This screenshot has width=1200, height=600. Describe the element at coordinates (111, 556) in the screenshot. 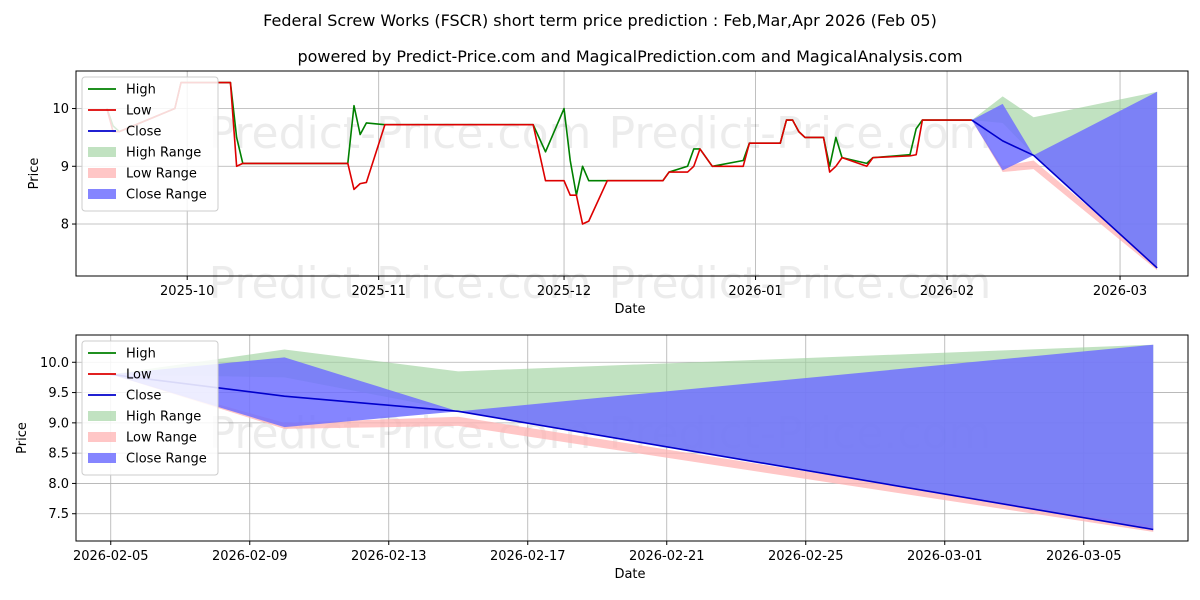

I see `x-tick-label: 2026-02-05` at that location.